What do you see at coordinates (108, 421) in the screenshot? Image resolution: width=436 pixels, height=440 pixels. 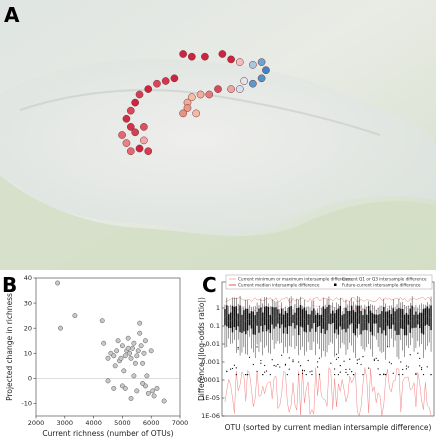 I see `scatter-x-ticks: 2000 3000 4000 5000 6000 7000` at bounding box center [108, 421].